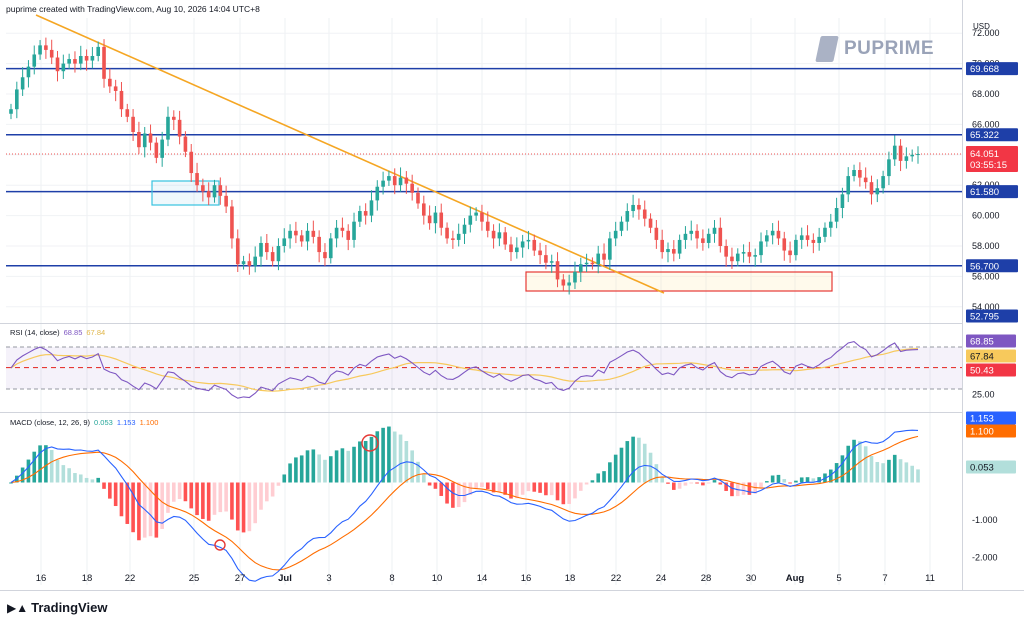  What do you see at coordinates (482, 578) in the screenshot?
I see `time-tick-label: 14` at bounding box center [482, 578].